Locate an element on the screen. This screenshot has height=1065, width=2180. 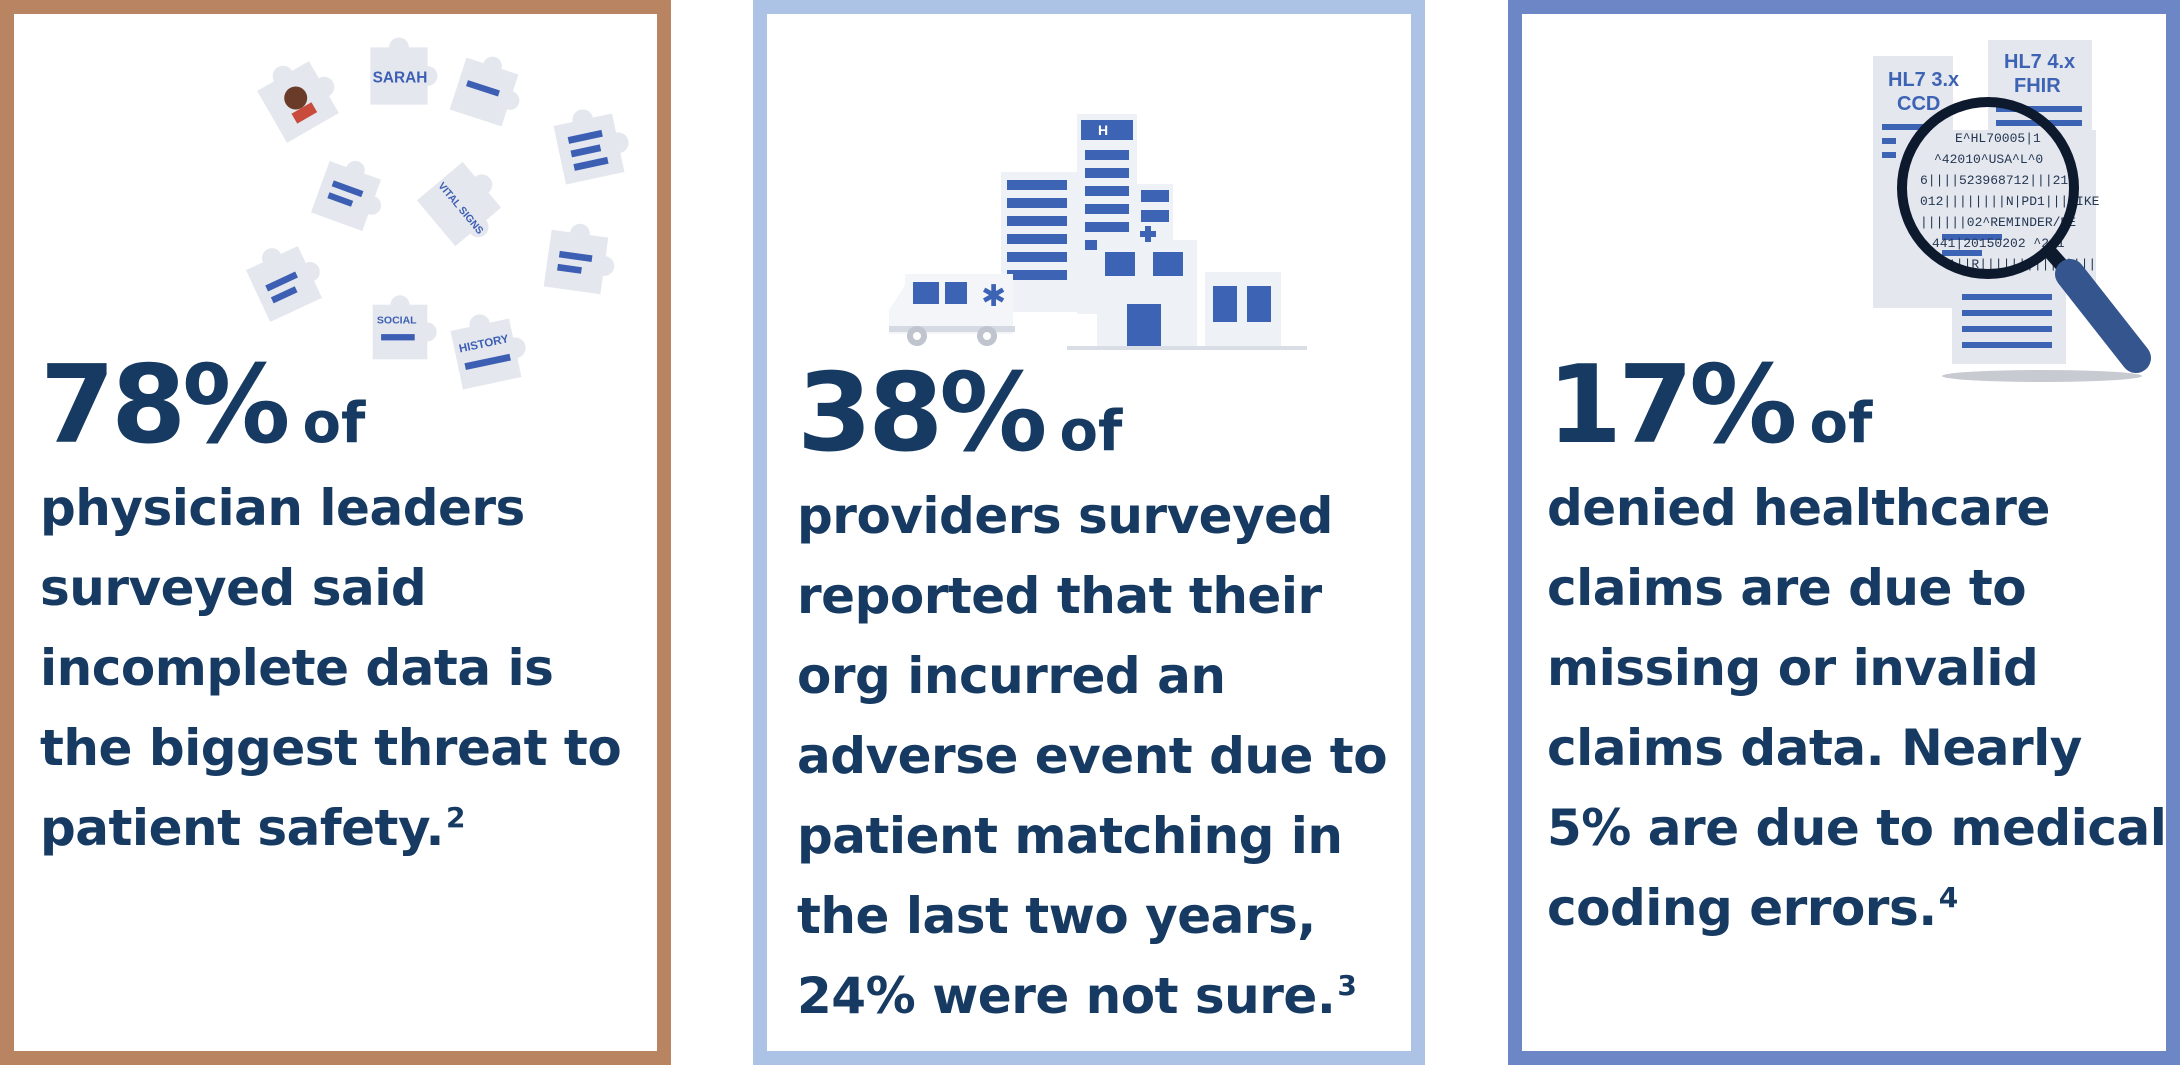
puzzle-piece-avatar-icon is located at coordinates (299, 95).